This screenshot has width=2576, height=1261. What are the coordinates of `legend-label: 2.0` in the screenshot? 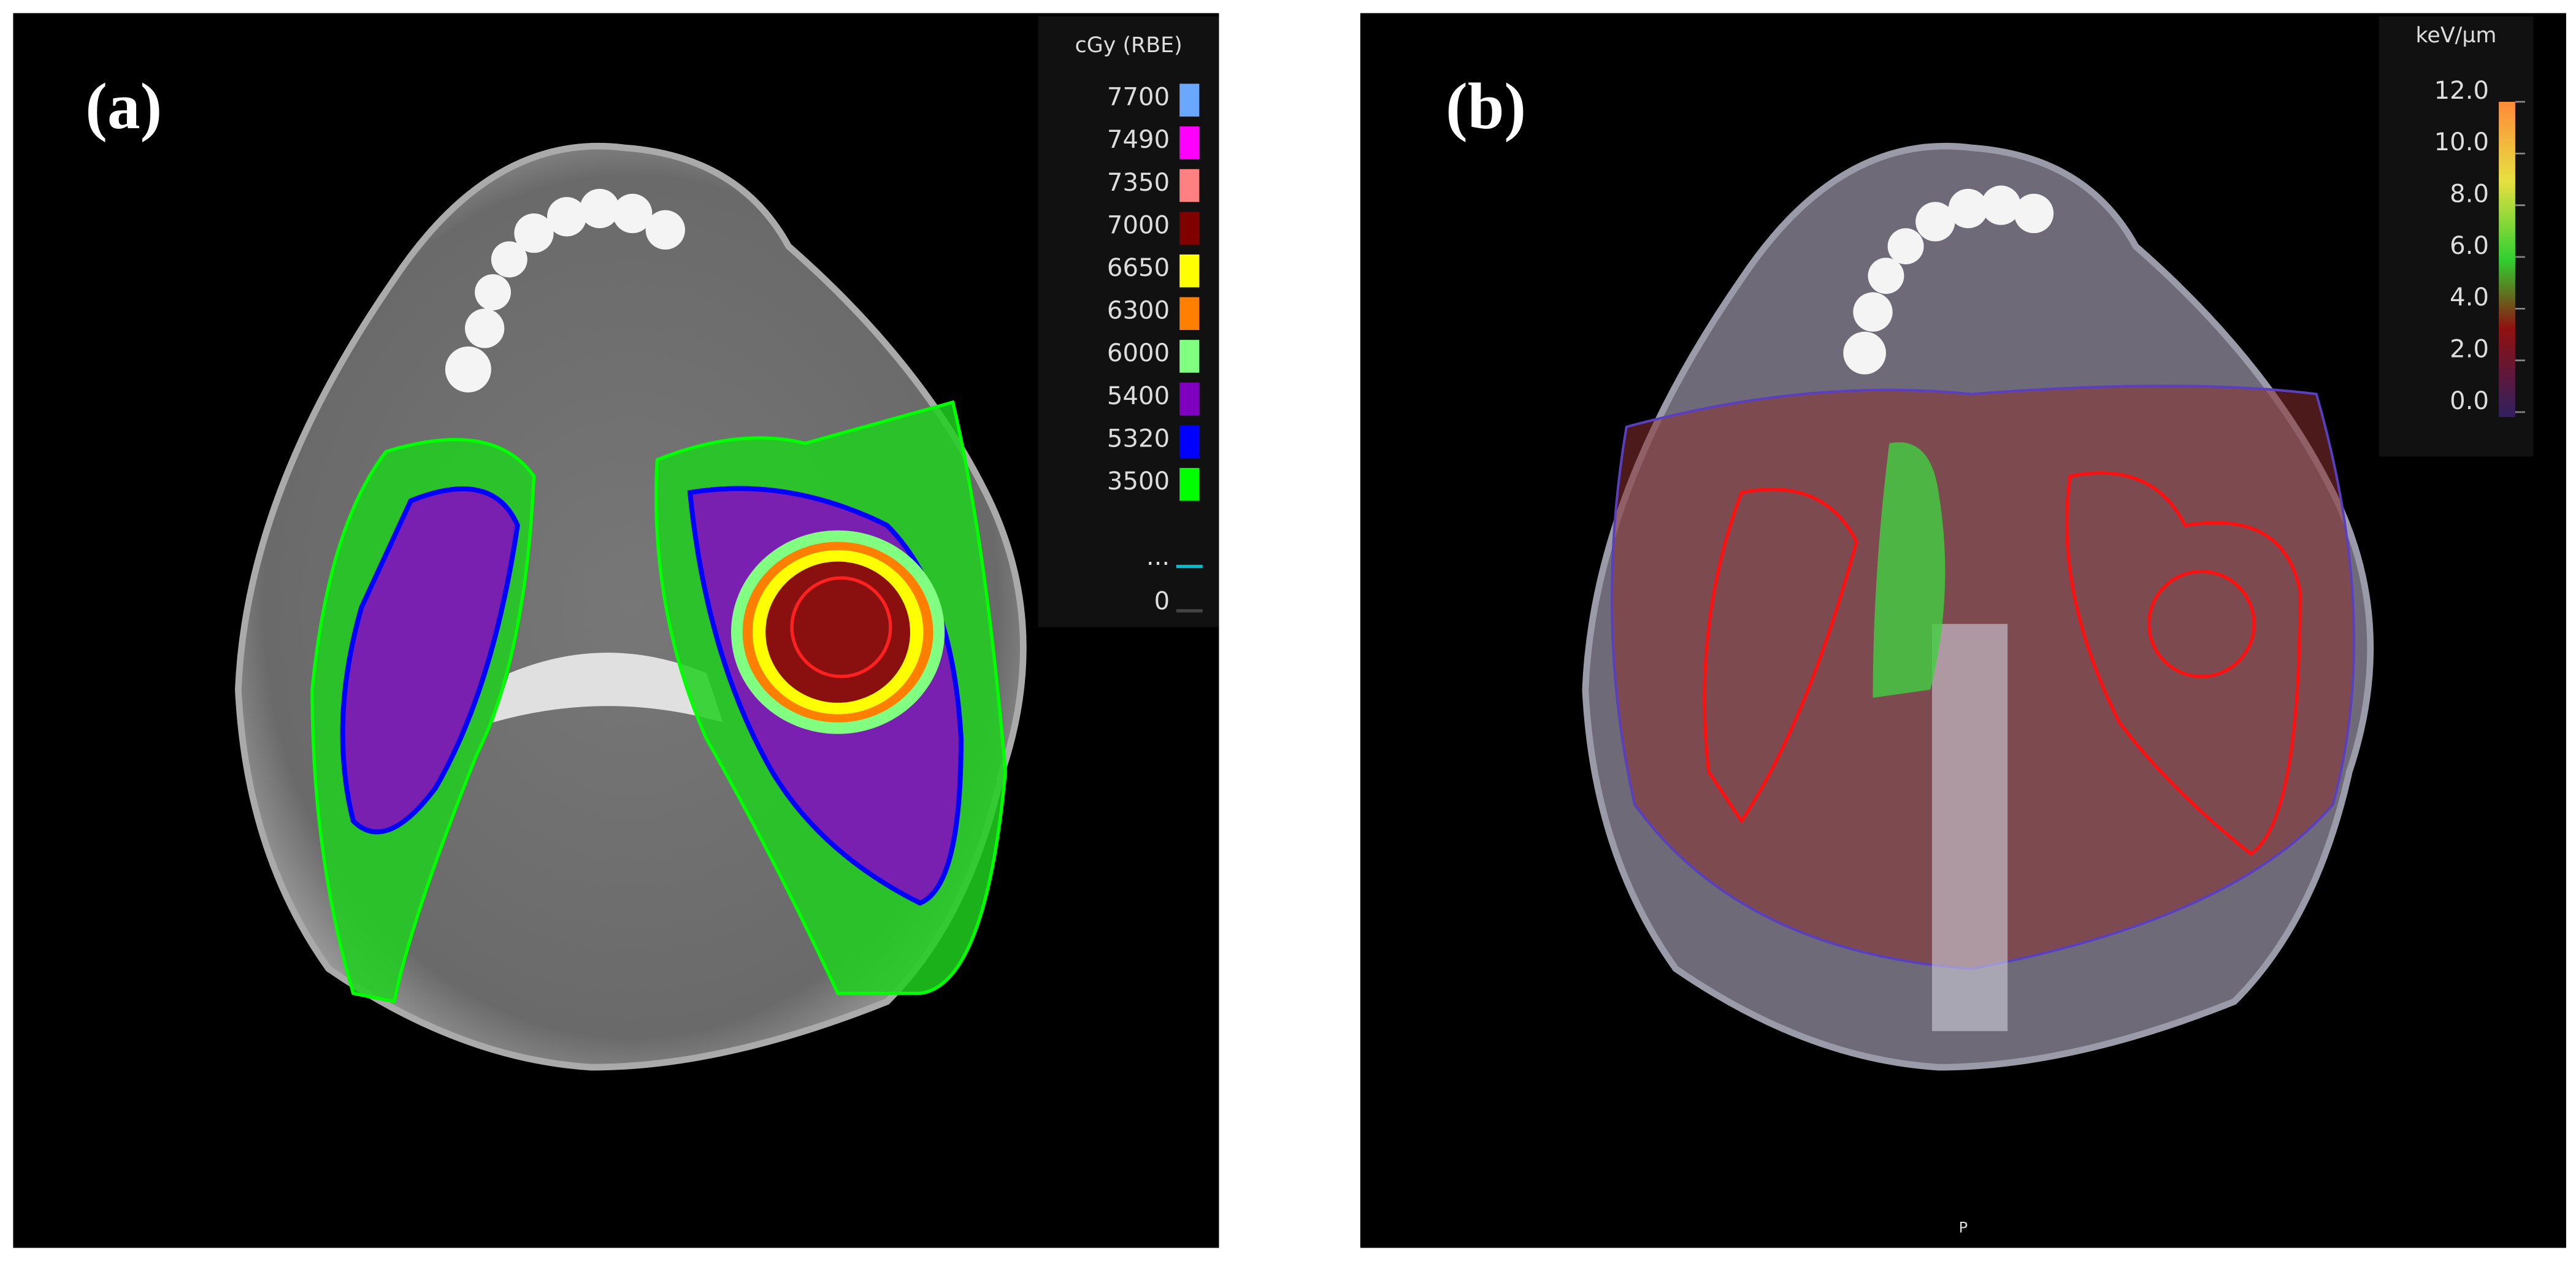 It's located at (2469, 349).